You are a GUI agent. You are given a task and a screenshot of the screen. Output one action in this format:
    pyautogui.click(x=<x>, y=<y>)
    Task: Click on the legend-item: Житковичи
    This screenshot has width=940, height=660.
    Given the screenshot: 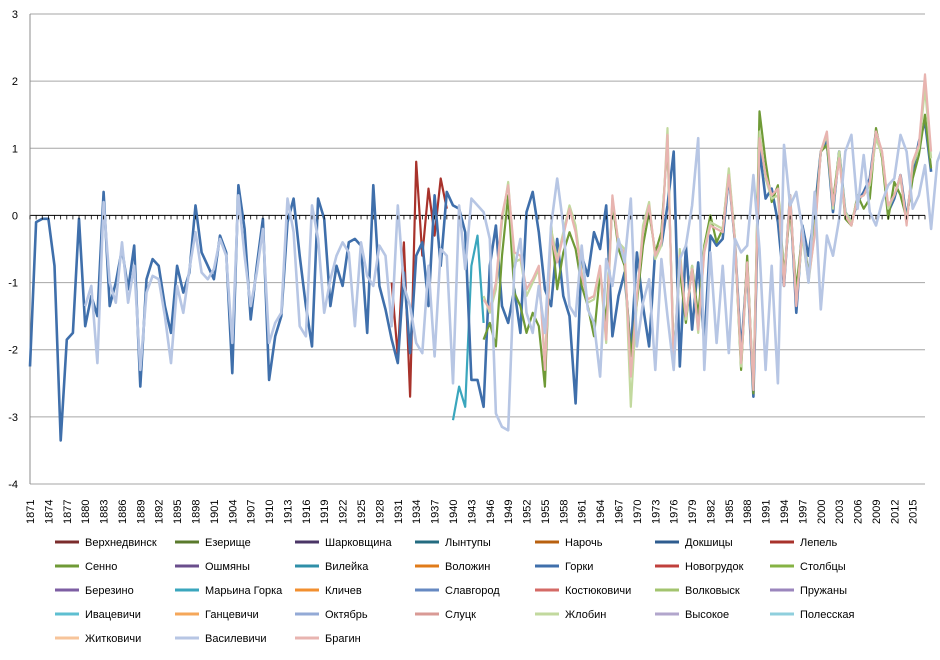 What is the action you would take?
    pyautogui.click(x=98, y=639)
    